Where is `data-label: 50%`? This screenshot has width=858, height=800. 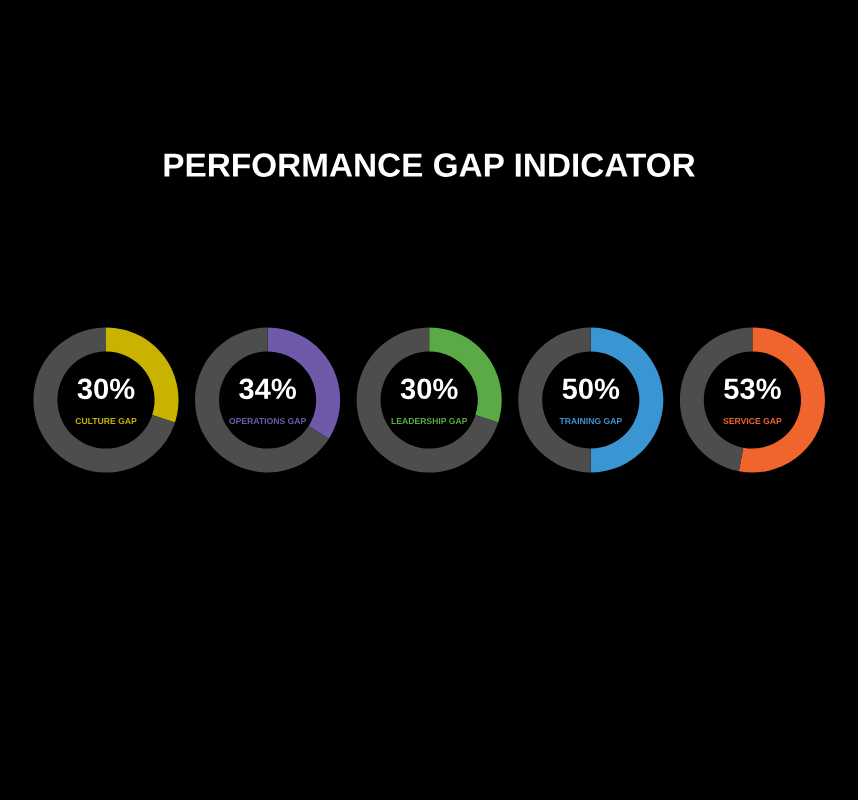
data-label: 50% is located at coordinates (591, 389).